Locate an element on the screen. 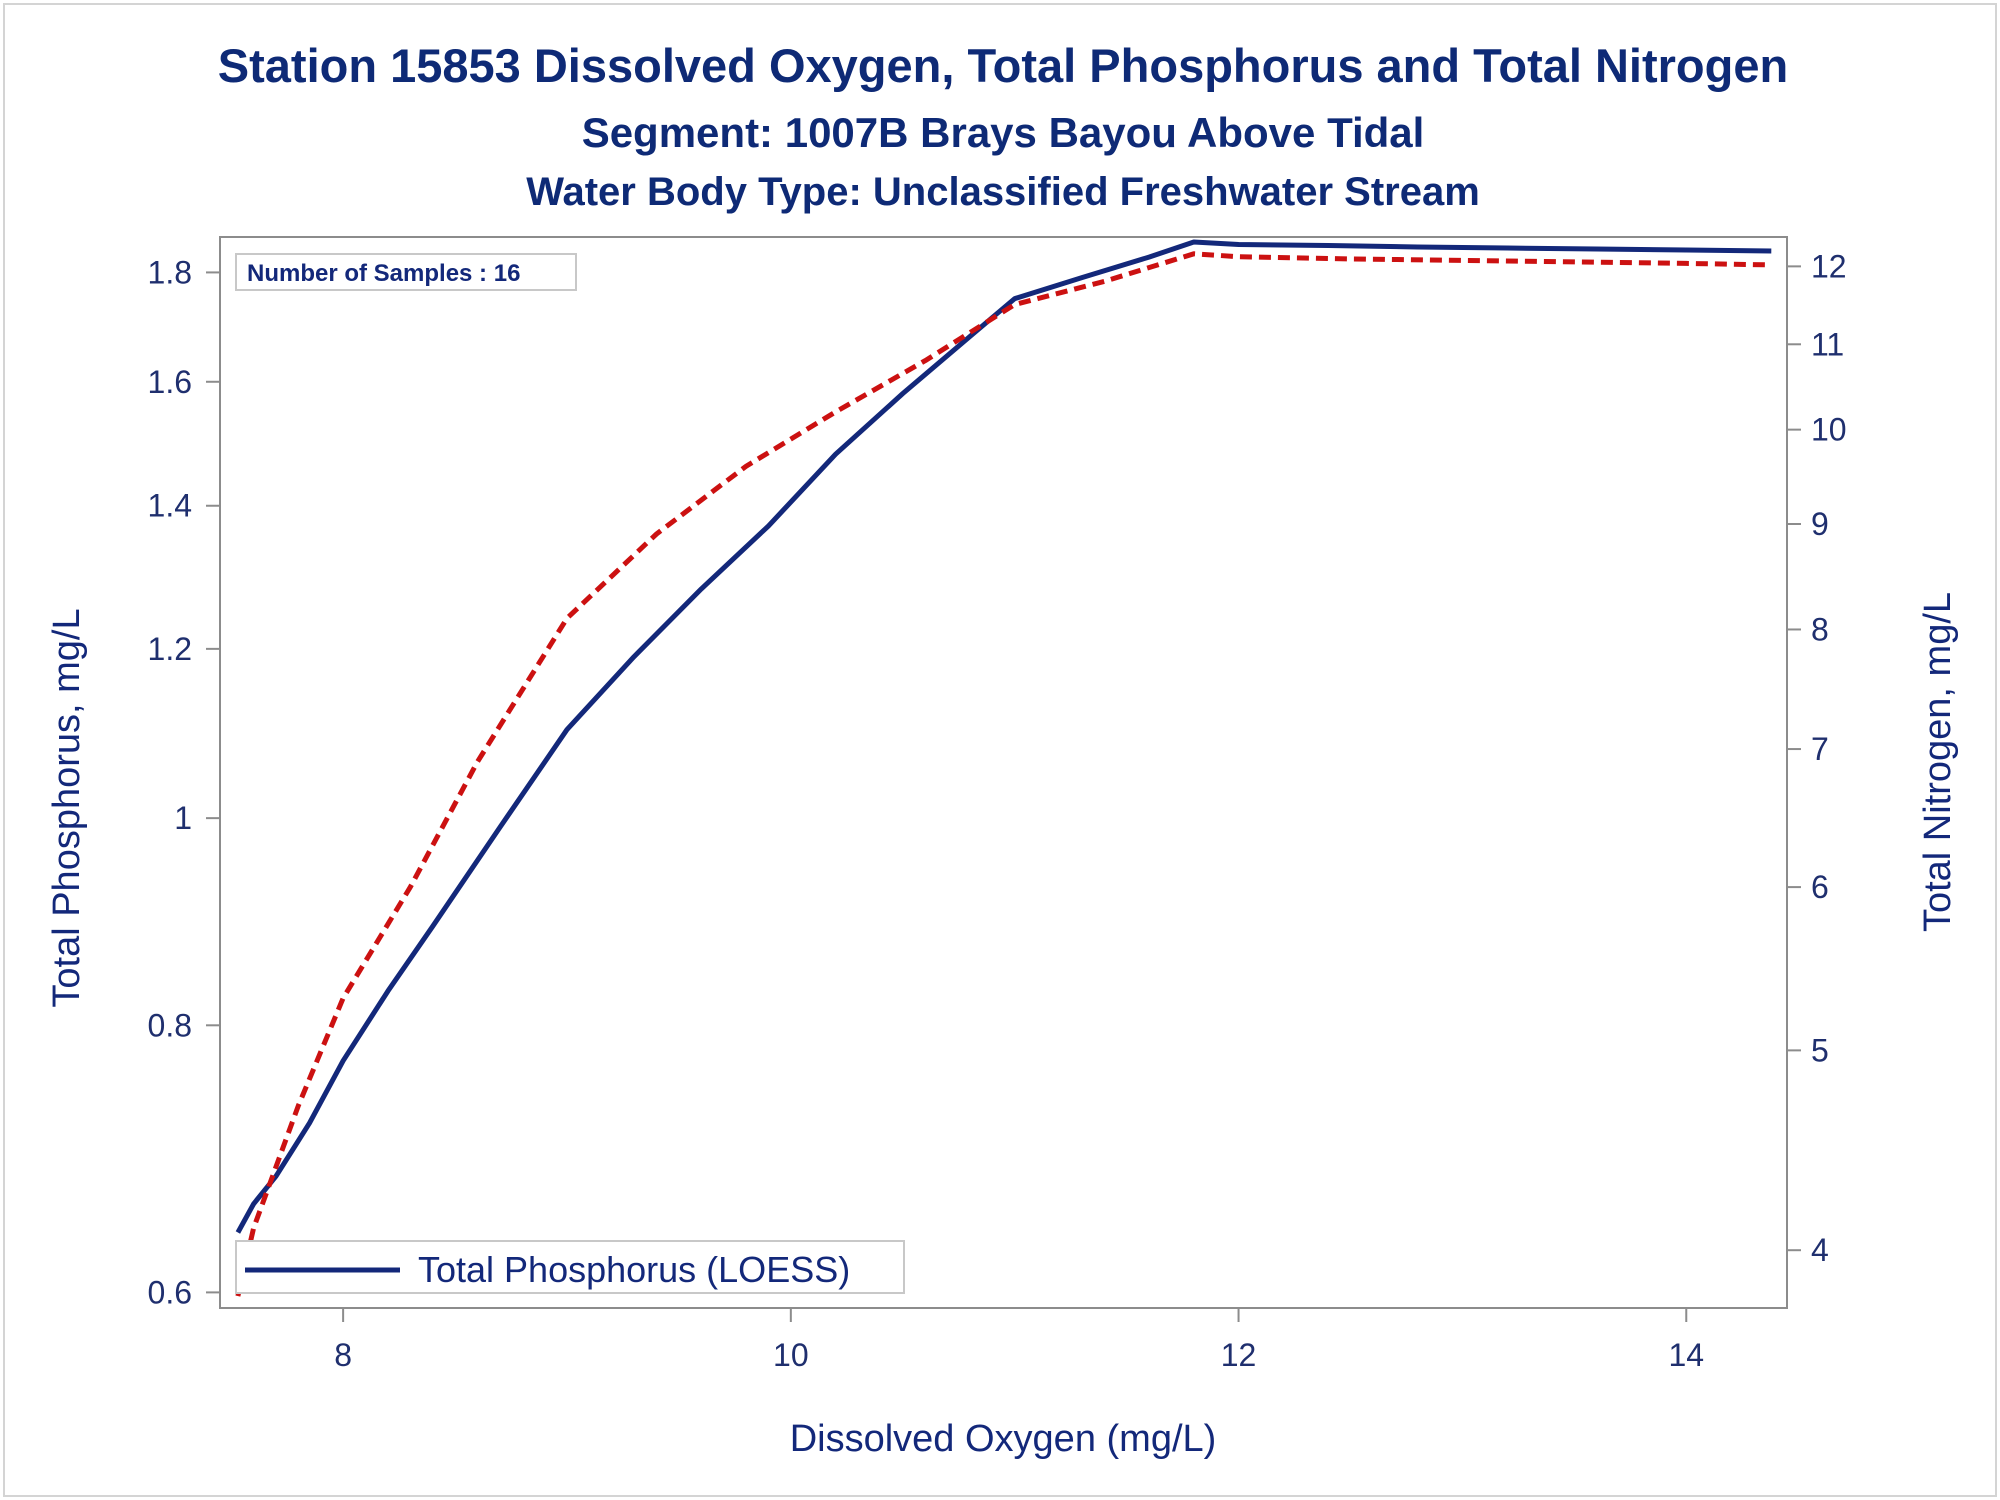 The height and width of the screenshot is (1500, 2000). y2-axis-label: Total Nitrogen, mg/L is located at coordinates (1938, 762).